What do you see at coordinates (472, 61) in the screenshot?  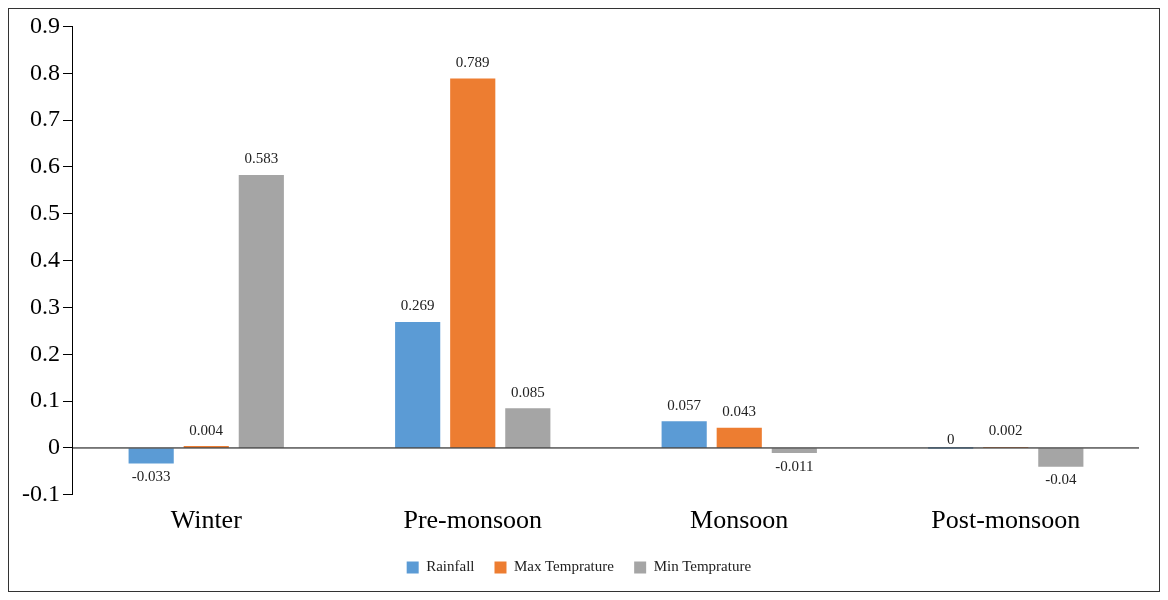 I see `data-label: 0.789` at bounding box center [472, 61].